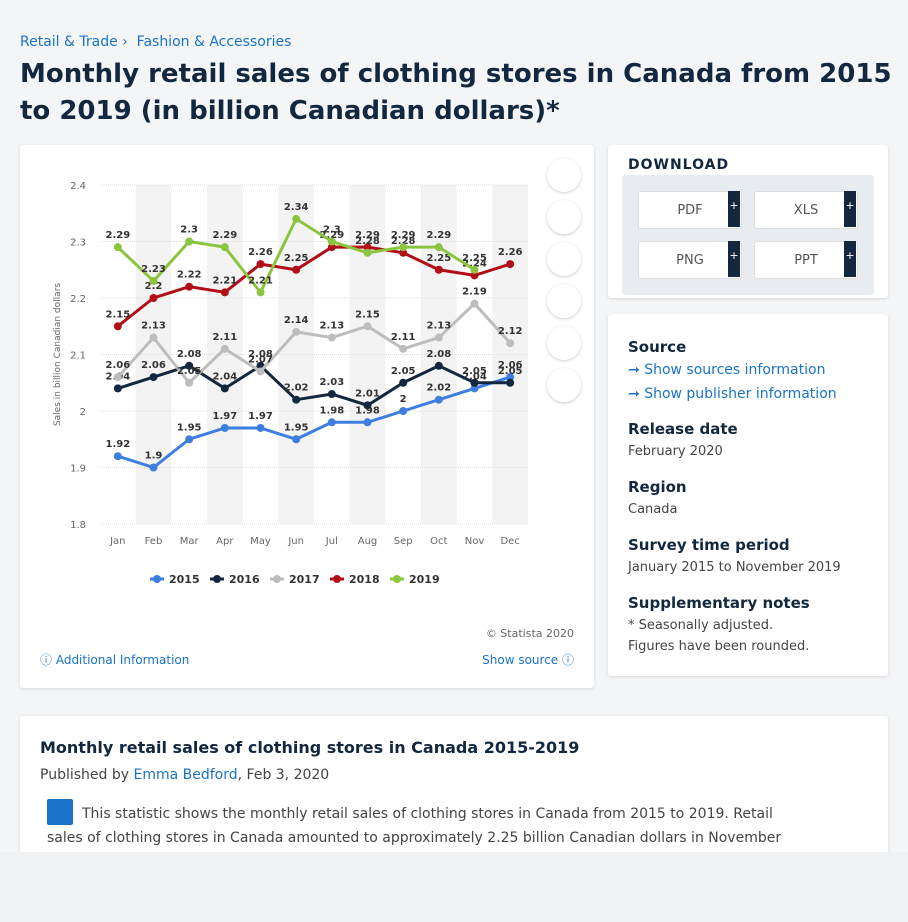  Describe the element at coordinates (260, 541) in the screenshot. I see `x-tick-label: May` at that location.